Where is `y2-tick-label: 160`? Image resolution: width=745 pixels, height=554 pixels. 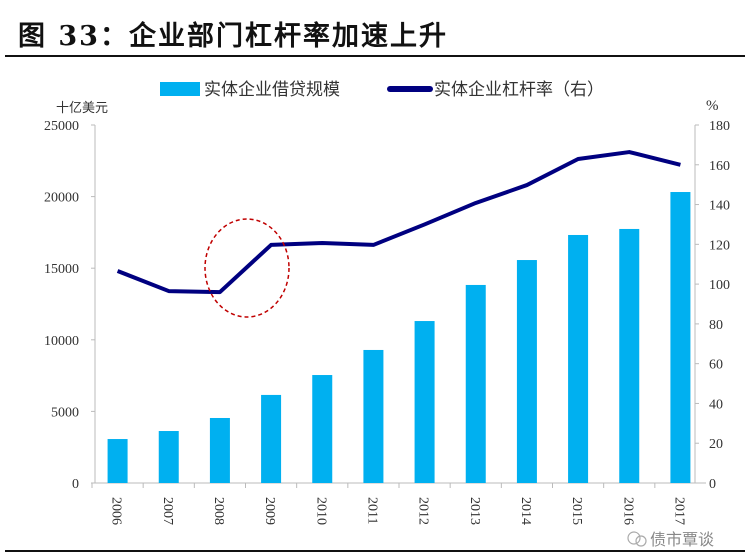
y2-tick-label: 160 is located at coordinates (719, 166).